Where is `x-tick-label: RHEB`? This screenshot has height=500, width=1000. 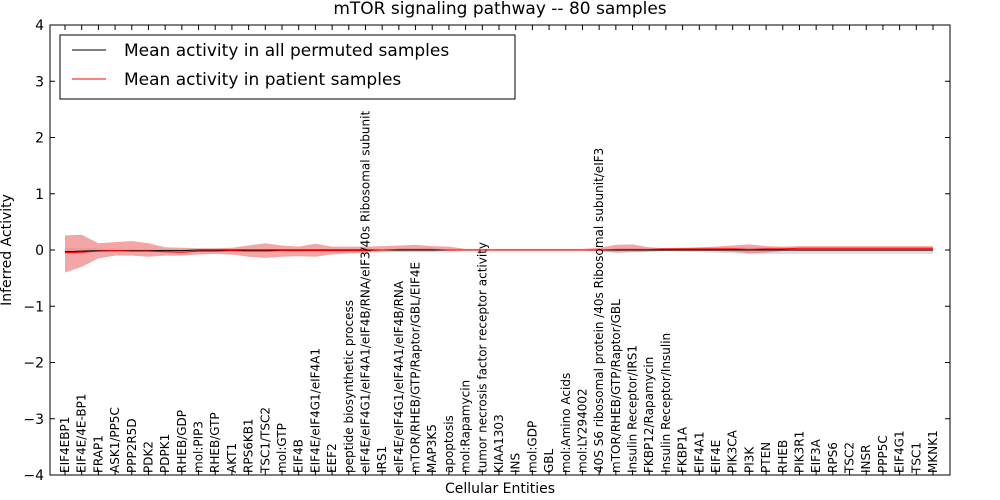
x-tick-label: RHEB is located at coordinates (783, 456).